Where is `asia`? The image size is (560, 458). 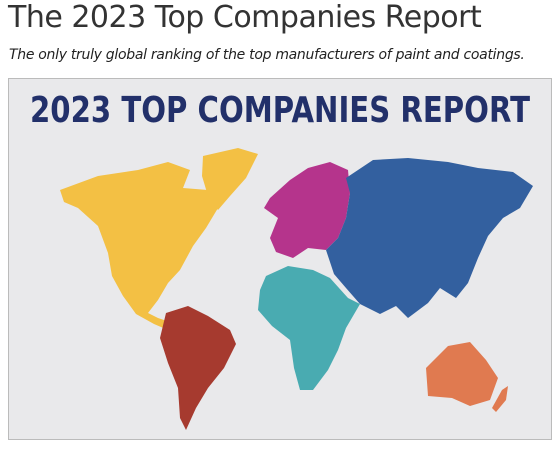 asia is located at coordinates (429, 238).